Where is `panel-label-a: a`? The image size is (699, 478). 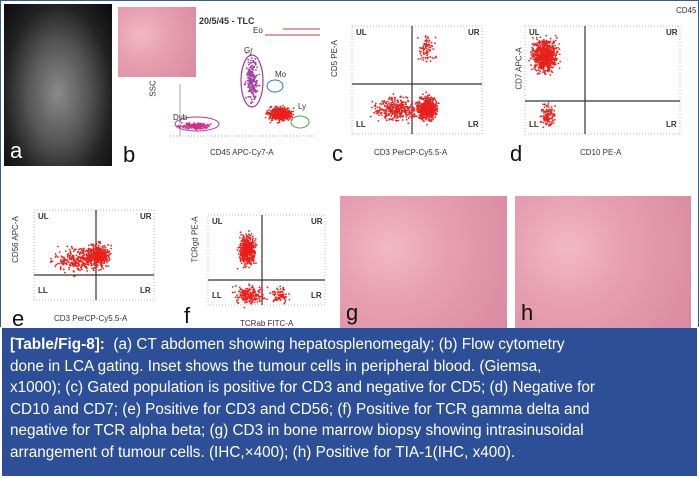
panel-label-a: a is located at coordinates (16, 150).